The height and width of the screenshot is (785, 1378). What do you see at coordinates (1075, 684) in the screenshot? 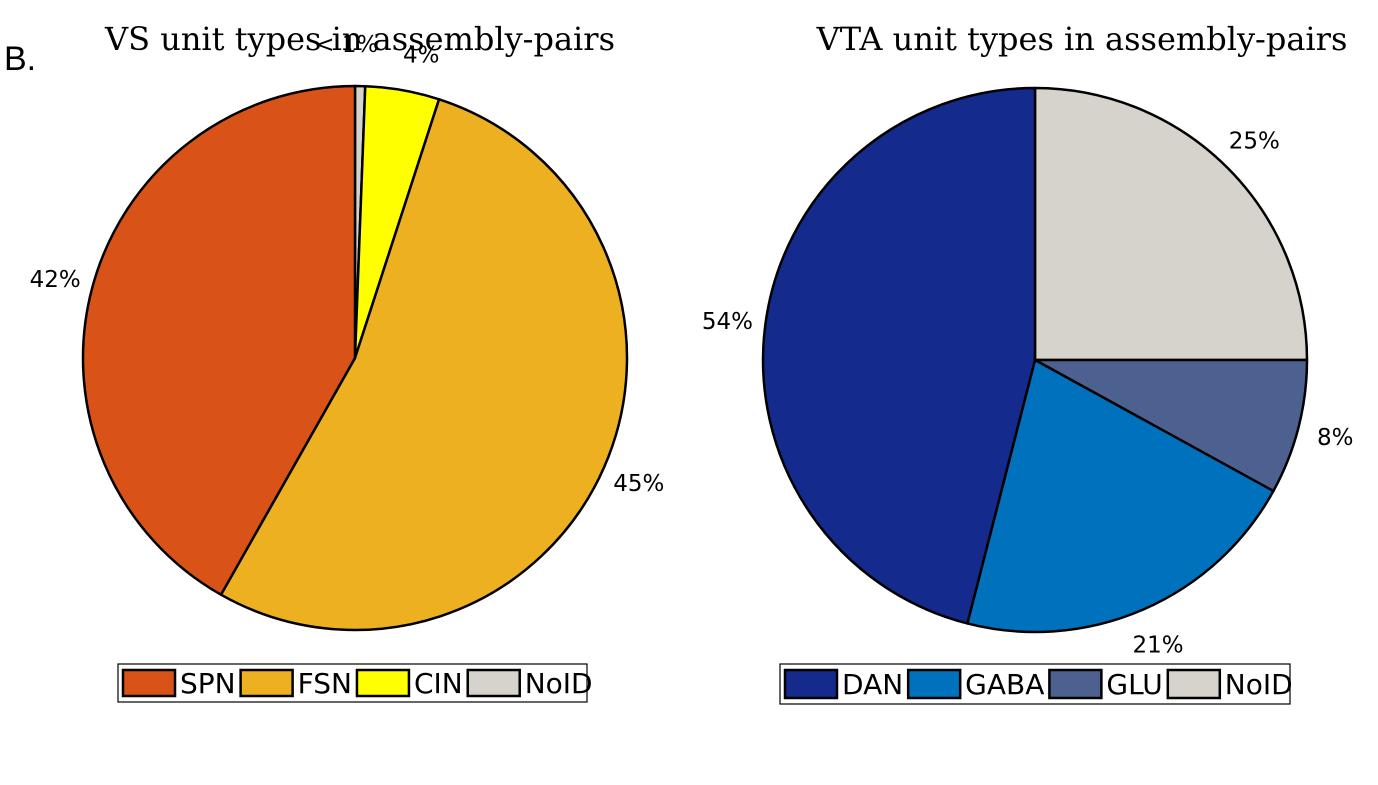
I see `vta-legend-swatch-glu` at bounding box center [1075, 684].